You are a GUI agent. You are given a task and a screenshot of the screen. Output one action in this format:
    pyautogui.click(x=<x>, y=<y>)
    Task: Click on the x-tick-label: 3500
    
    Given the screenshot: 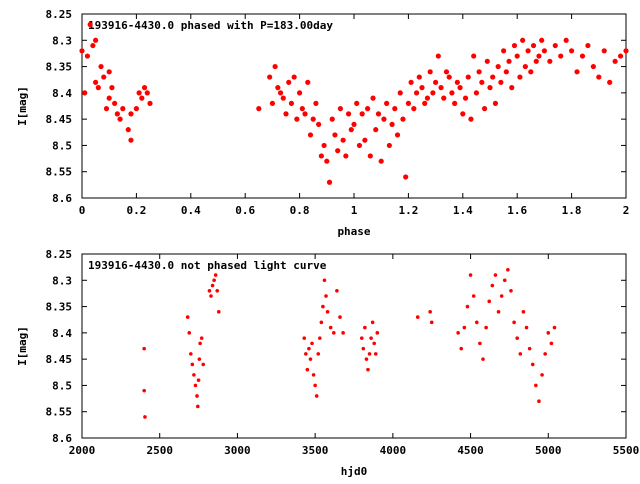 What is the action you would take?
    pyautogui.click(x=315, y=450)
    